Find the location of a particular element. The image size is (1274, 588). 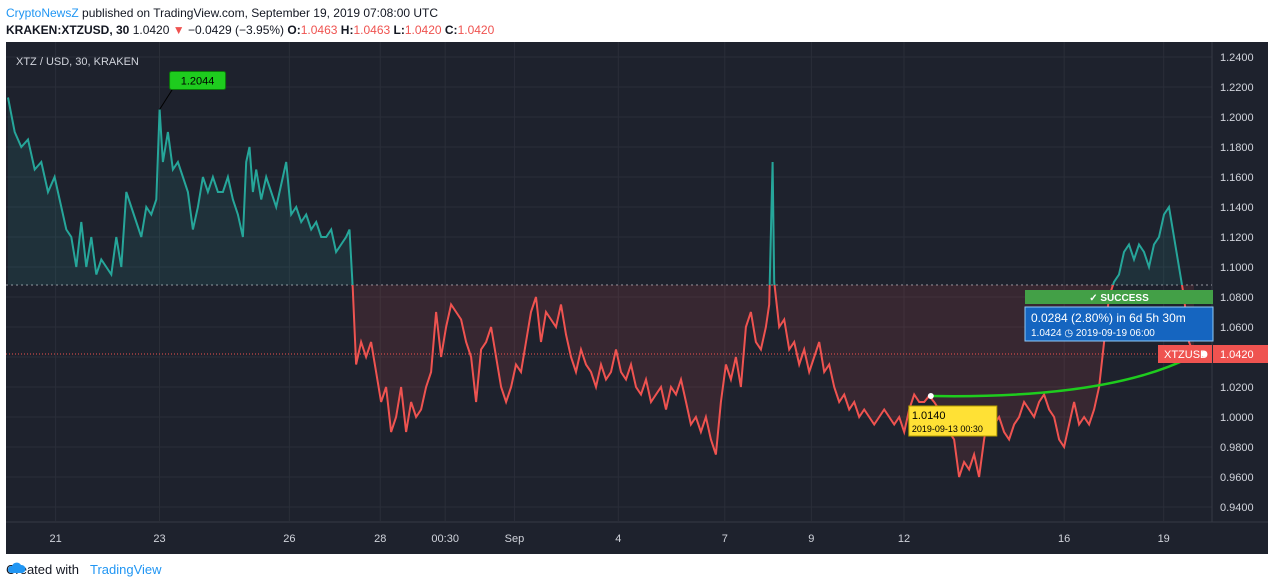

y-tick-label: 1.0800 is located at coordinates (1237, 298).